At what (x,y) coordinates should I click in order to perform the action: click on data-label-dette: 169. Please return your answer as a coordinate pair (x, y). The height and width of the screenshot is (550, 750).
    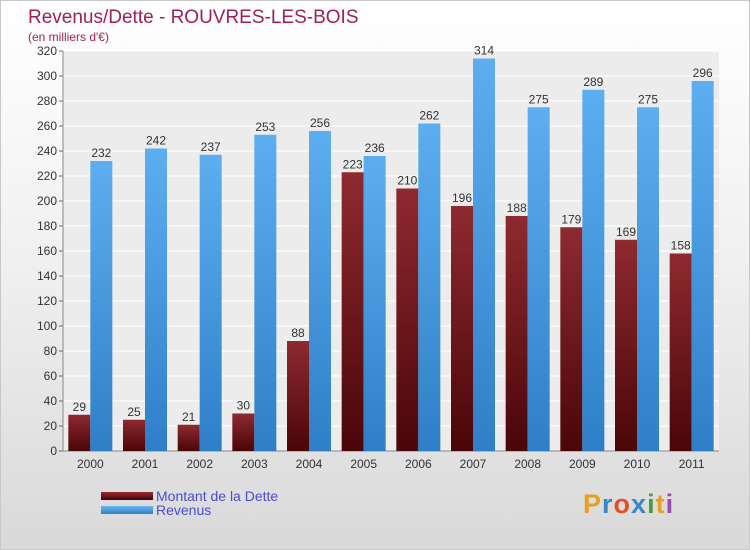
    Looking at the image, I should click on (626, 232).